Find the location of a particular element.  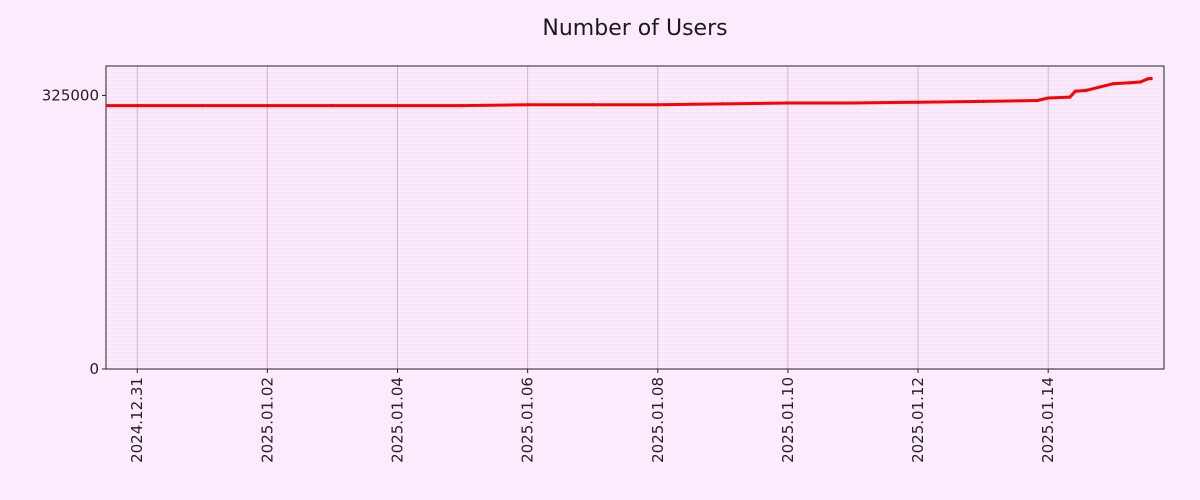

x-tick-label: 2025.01.06 is located at coordinates (528, 420).